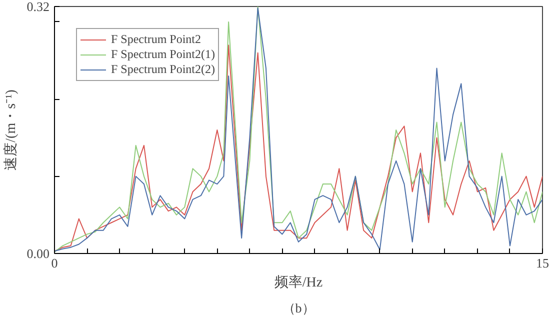  Describe the element at coordinates (54, 263) in the screenshot. I see `x-tick-label: 0` at that location.